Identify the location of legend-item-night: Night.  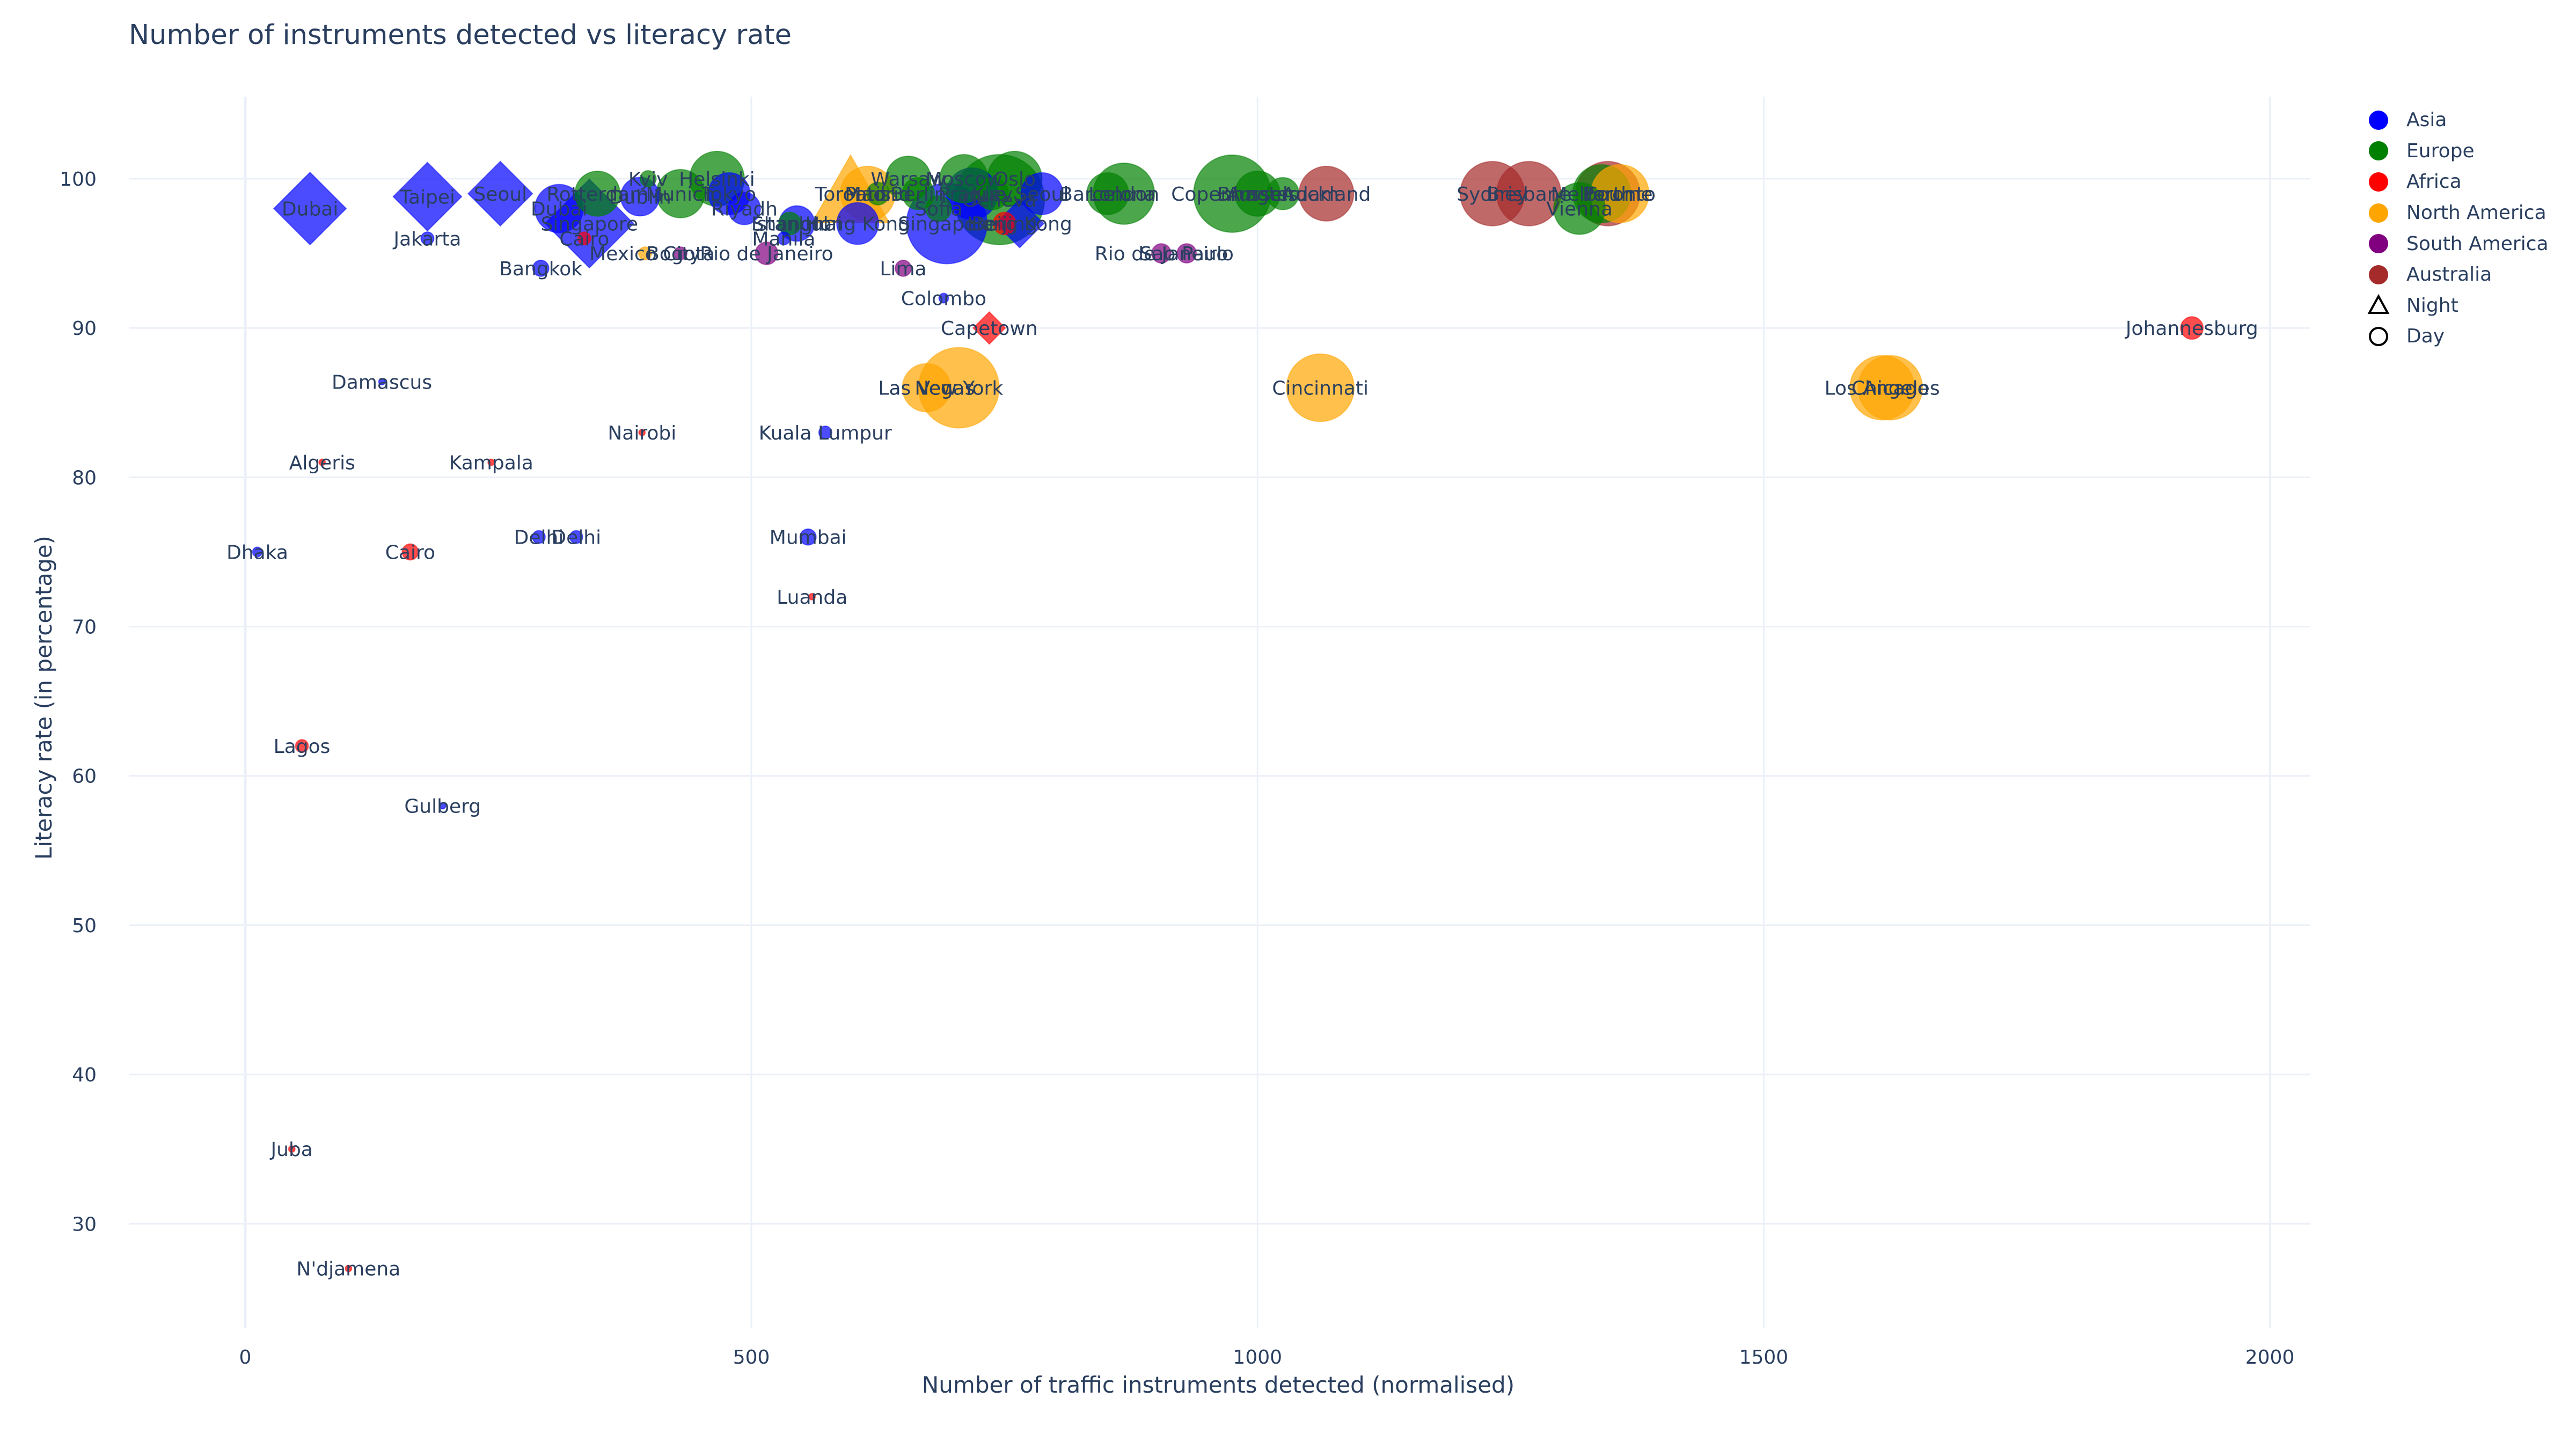
(2458, 305).